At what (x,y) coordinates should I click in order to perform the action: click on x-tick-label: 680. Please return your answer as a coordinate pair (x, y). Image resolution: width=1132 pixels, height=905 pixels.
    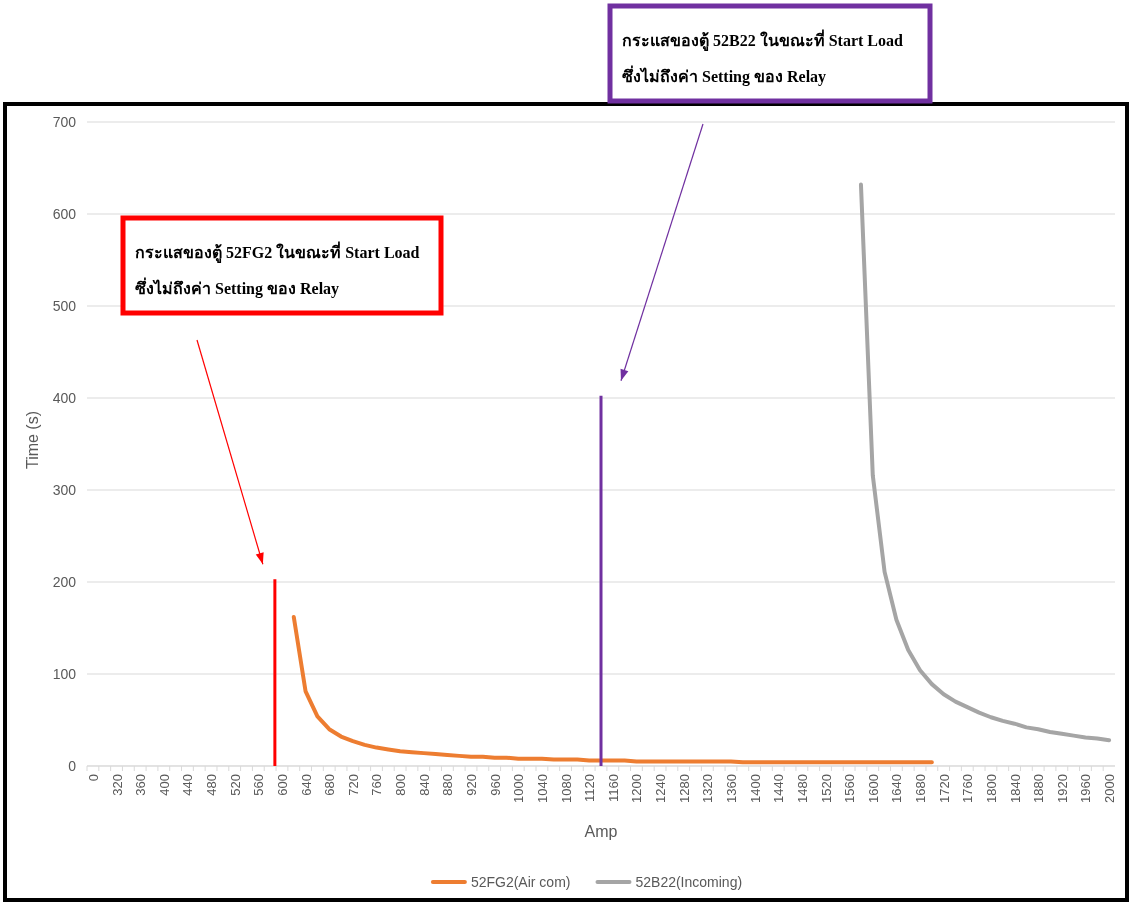
    Looking at the image, I should click on (330, 785).